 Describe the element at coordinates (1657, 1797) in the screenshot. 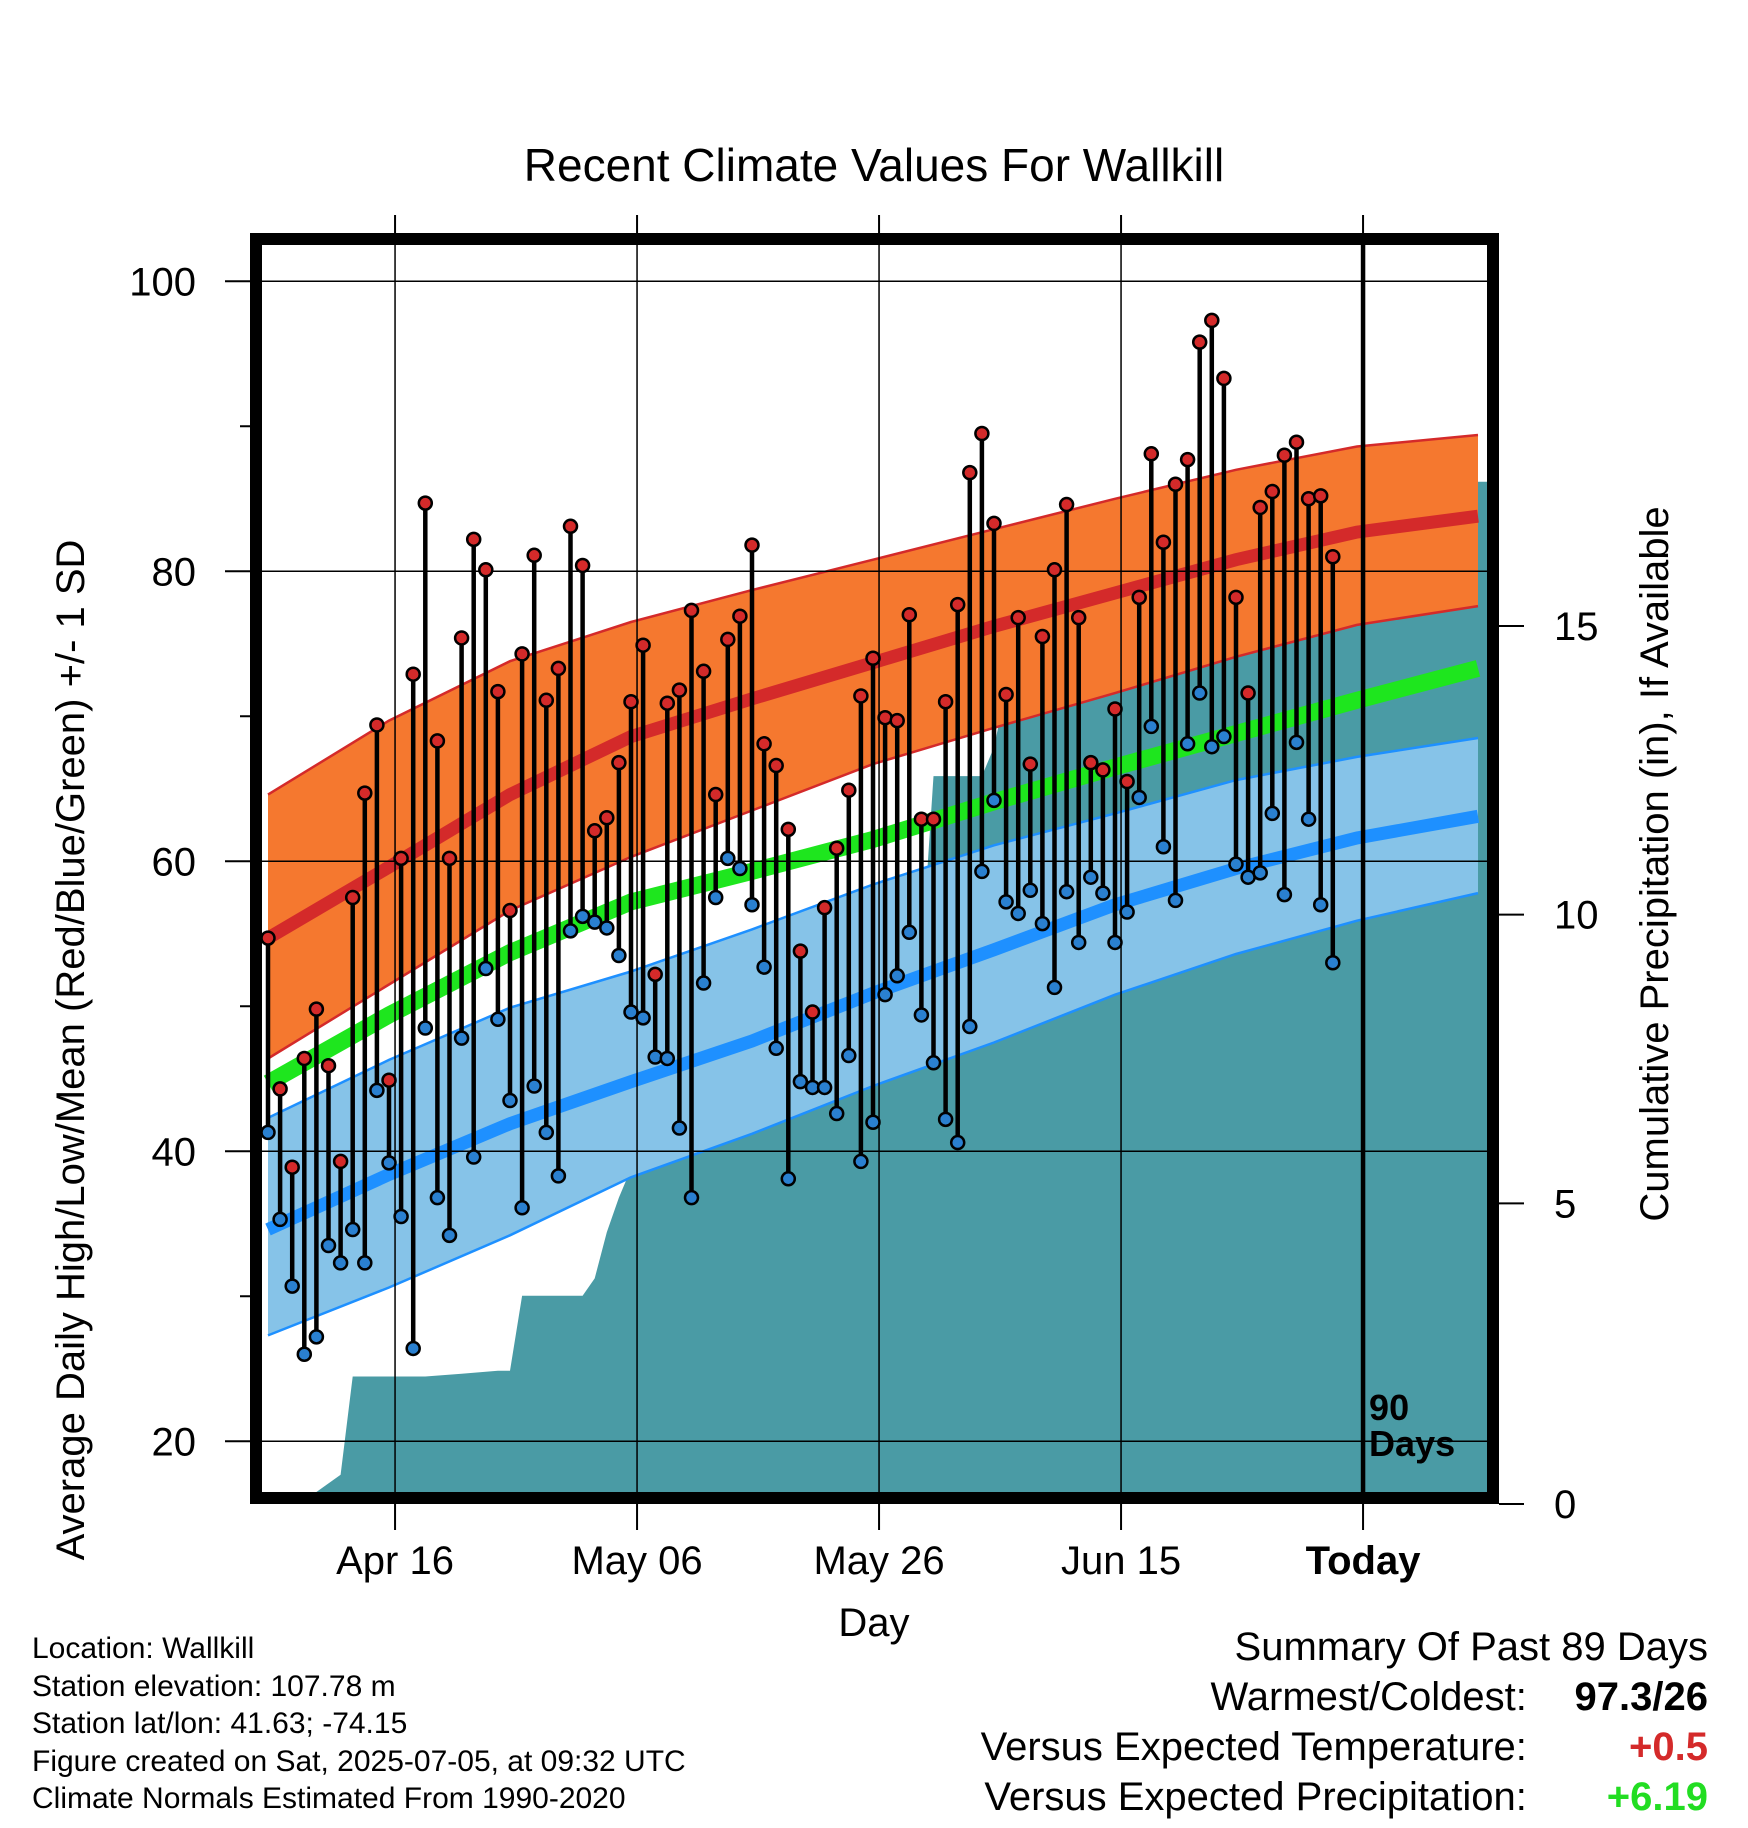

I see `precipitation-value: +6.19` at that location.